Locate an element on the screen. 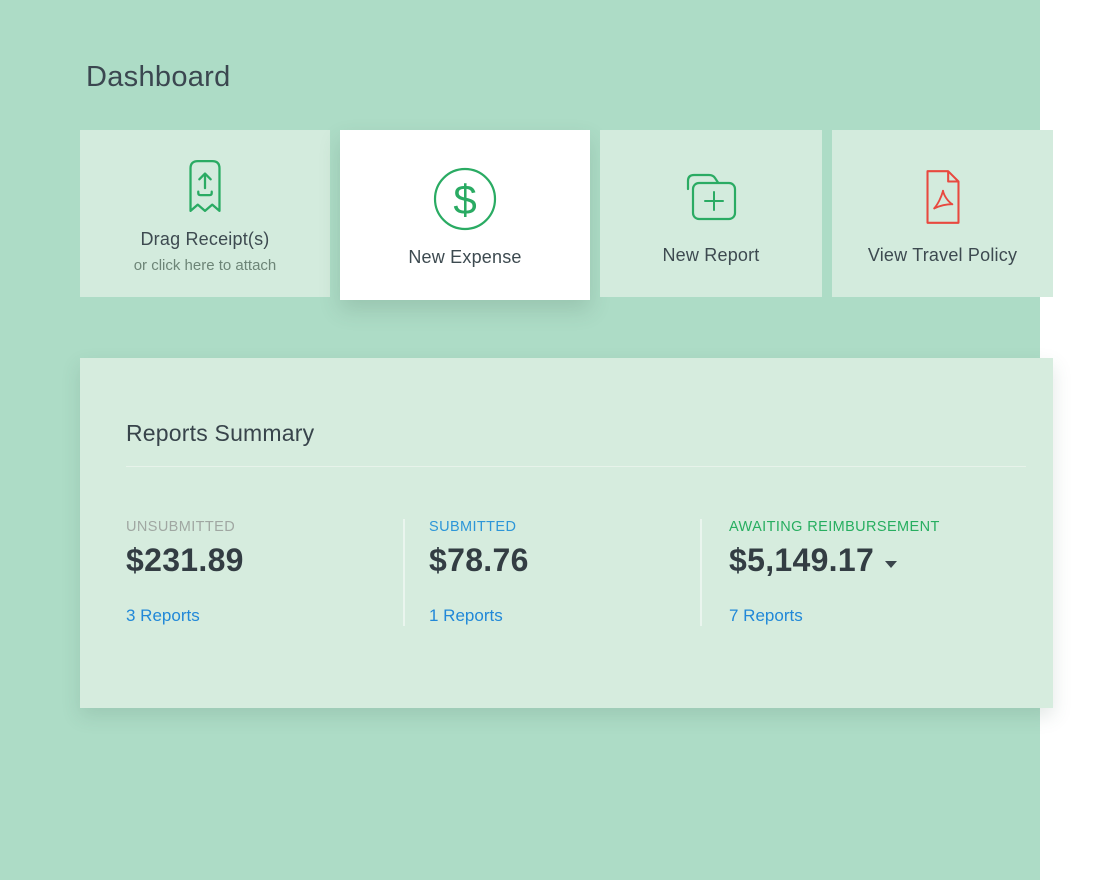 The image size is (1116, 880). receipt-upload-icon is located at coordinates (205, 186).